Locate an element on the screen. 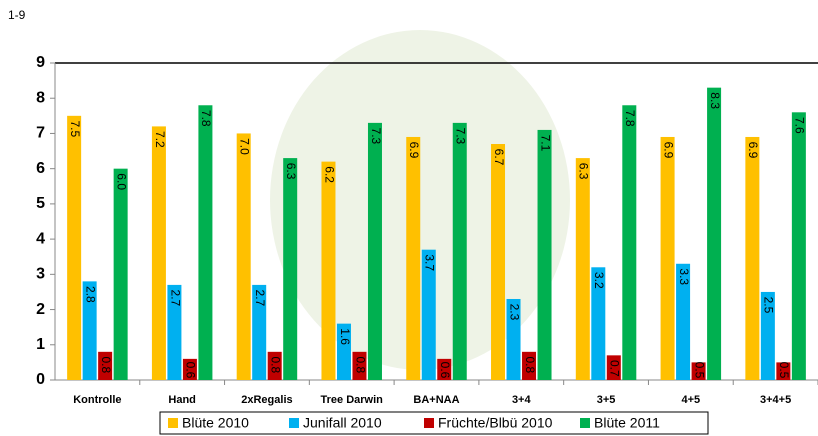 This screenshot has height=436, width=818. y-tick-label: 0 is located at coordinates (40, 379).